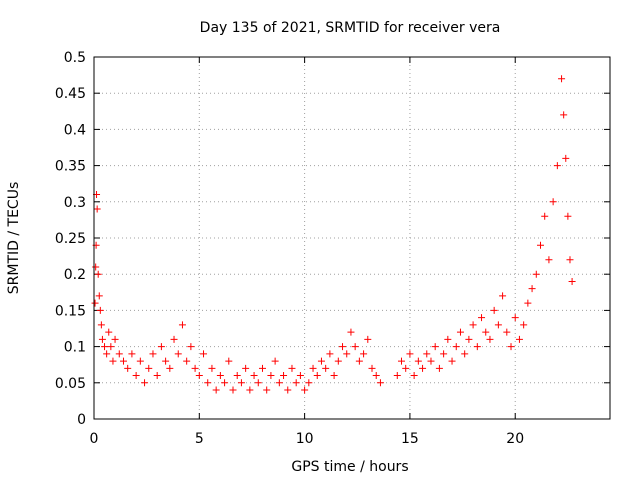 The width and height of the screenshot is (640, 480). Describe the element at coordinates (199, 439) in the screenshot. I see `x-tick-label: 5` at that location.